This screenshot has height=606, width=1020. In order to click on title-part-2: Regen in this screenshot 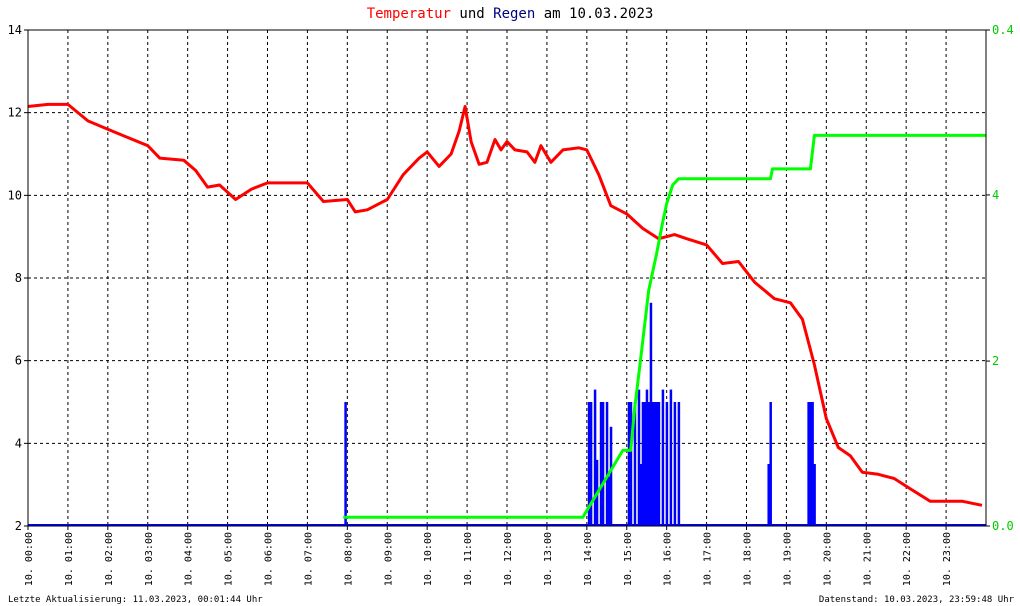, I will do `click(514, 14)`.